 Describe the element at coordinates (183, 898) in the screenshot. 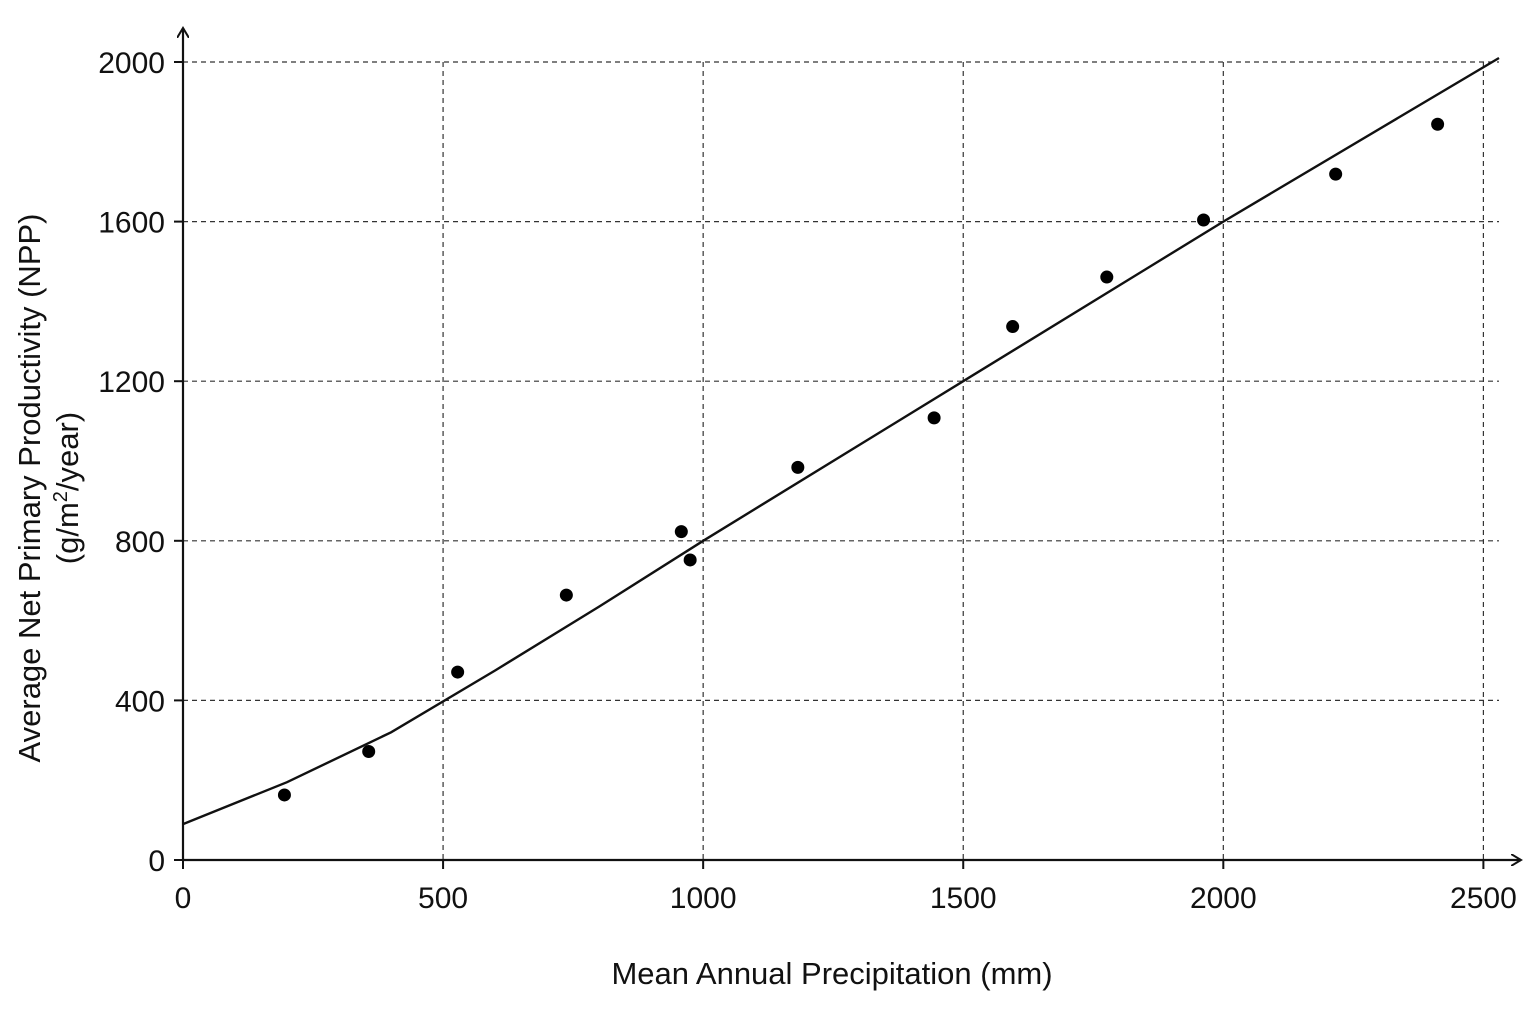

I see `x-tick-label: 0` at that location.